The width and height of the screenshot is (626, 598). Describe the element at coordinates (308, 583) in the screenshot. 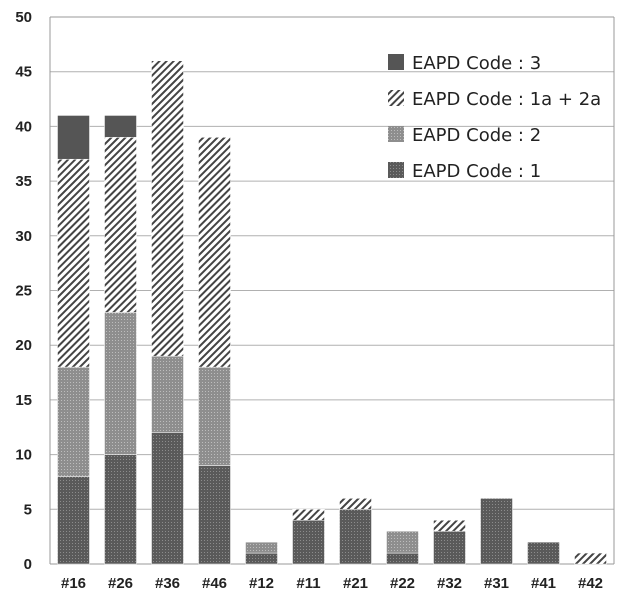

I see `x-tick-label: #11` at that location.